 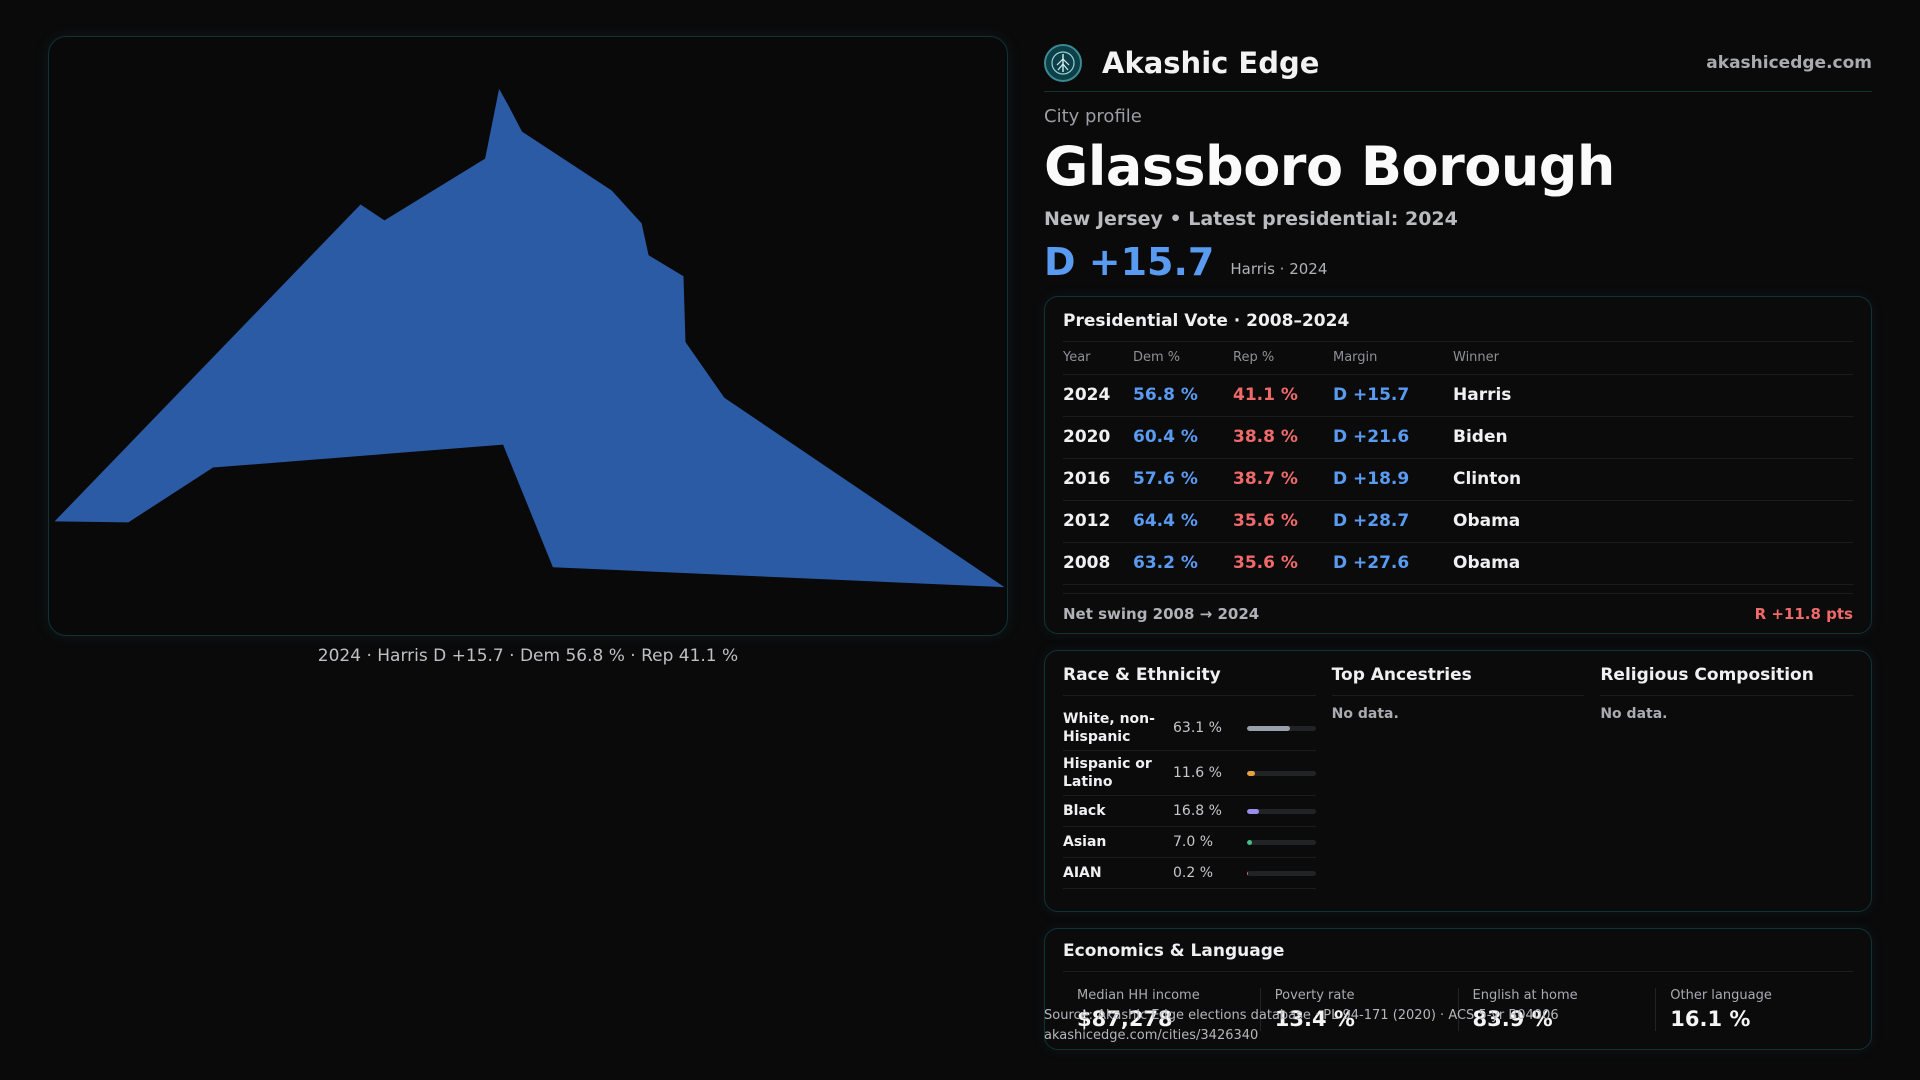 What do you see at coordinates (1710, 1019) in the screenshot?
I see `stat-value: 16.1 %` at bounding box center [1710, 1019].